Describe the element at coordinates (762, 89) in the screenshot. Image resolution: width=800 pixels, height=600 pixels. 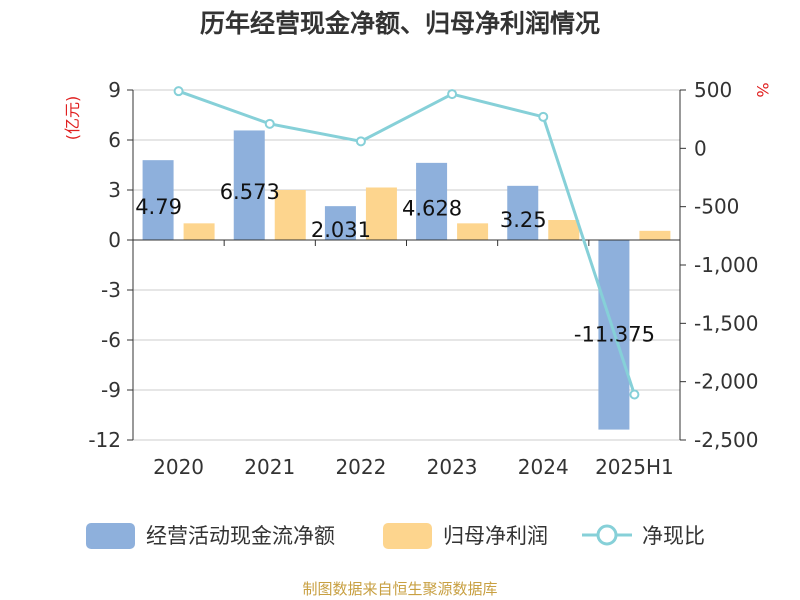
I see `right-axis-unit: %` at that location.